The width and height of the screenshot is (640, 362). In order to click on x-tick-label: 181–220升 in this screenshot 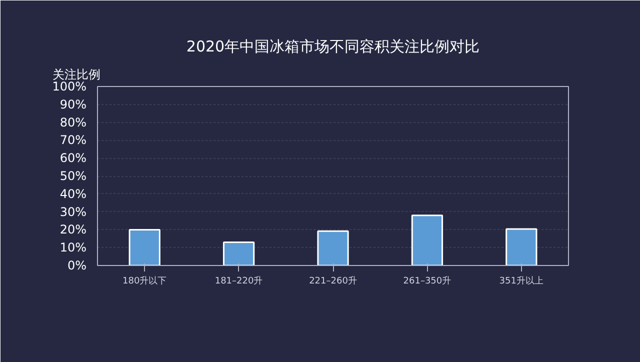, I will do `click(238, 281)`.